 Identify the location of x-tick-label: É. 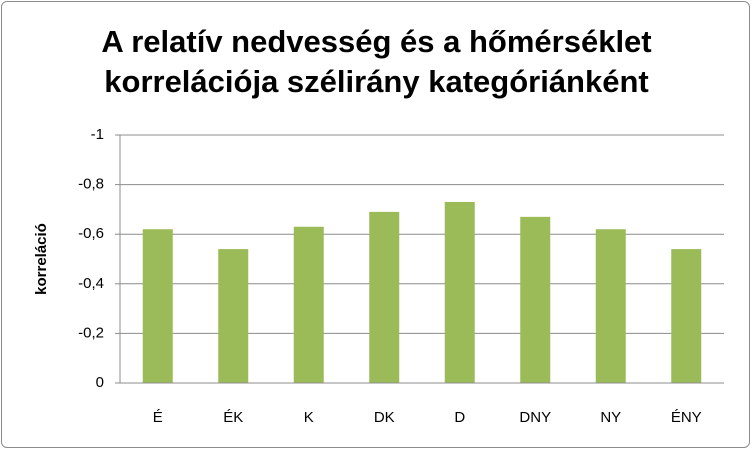
(158, 417).